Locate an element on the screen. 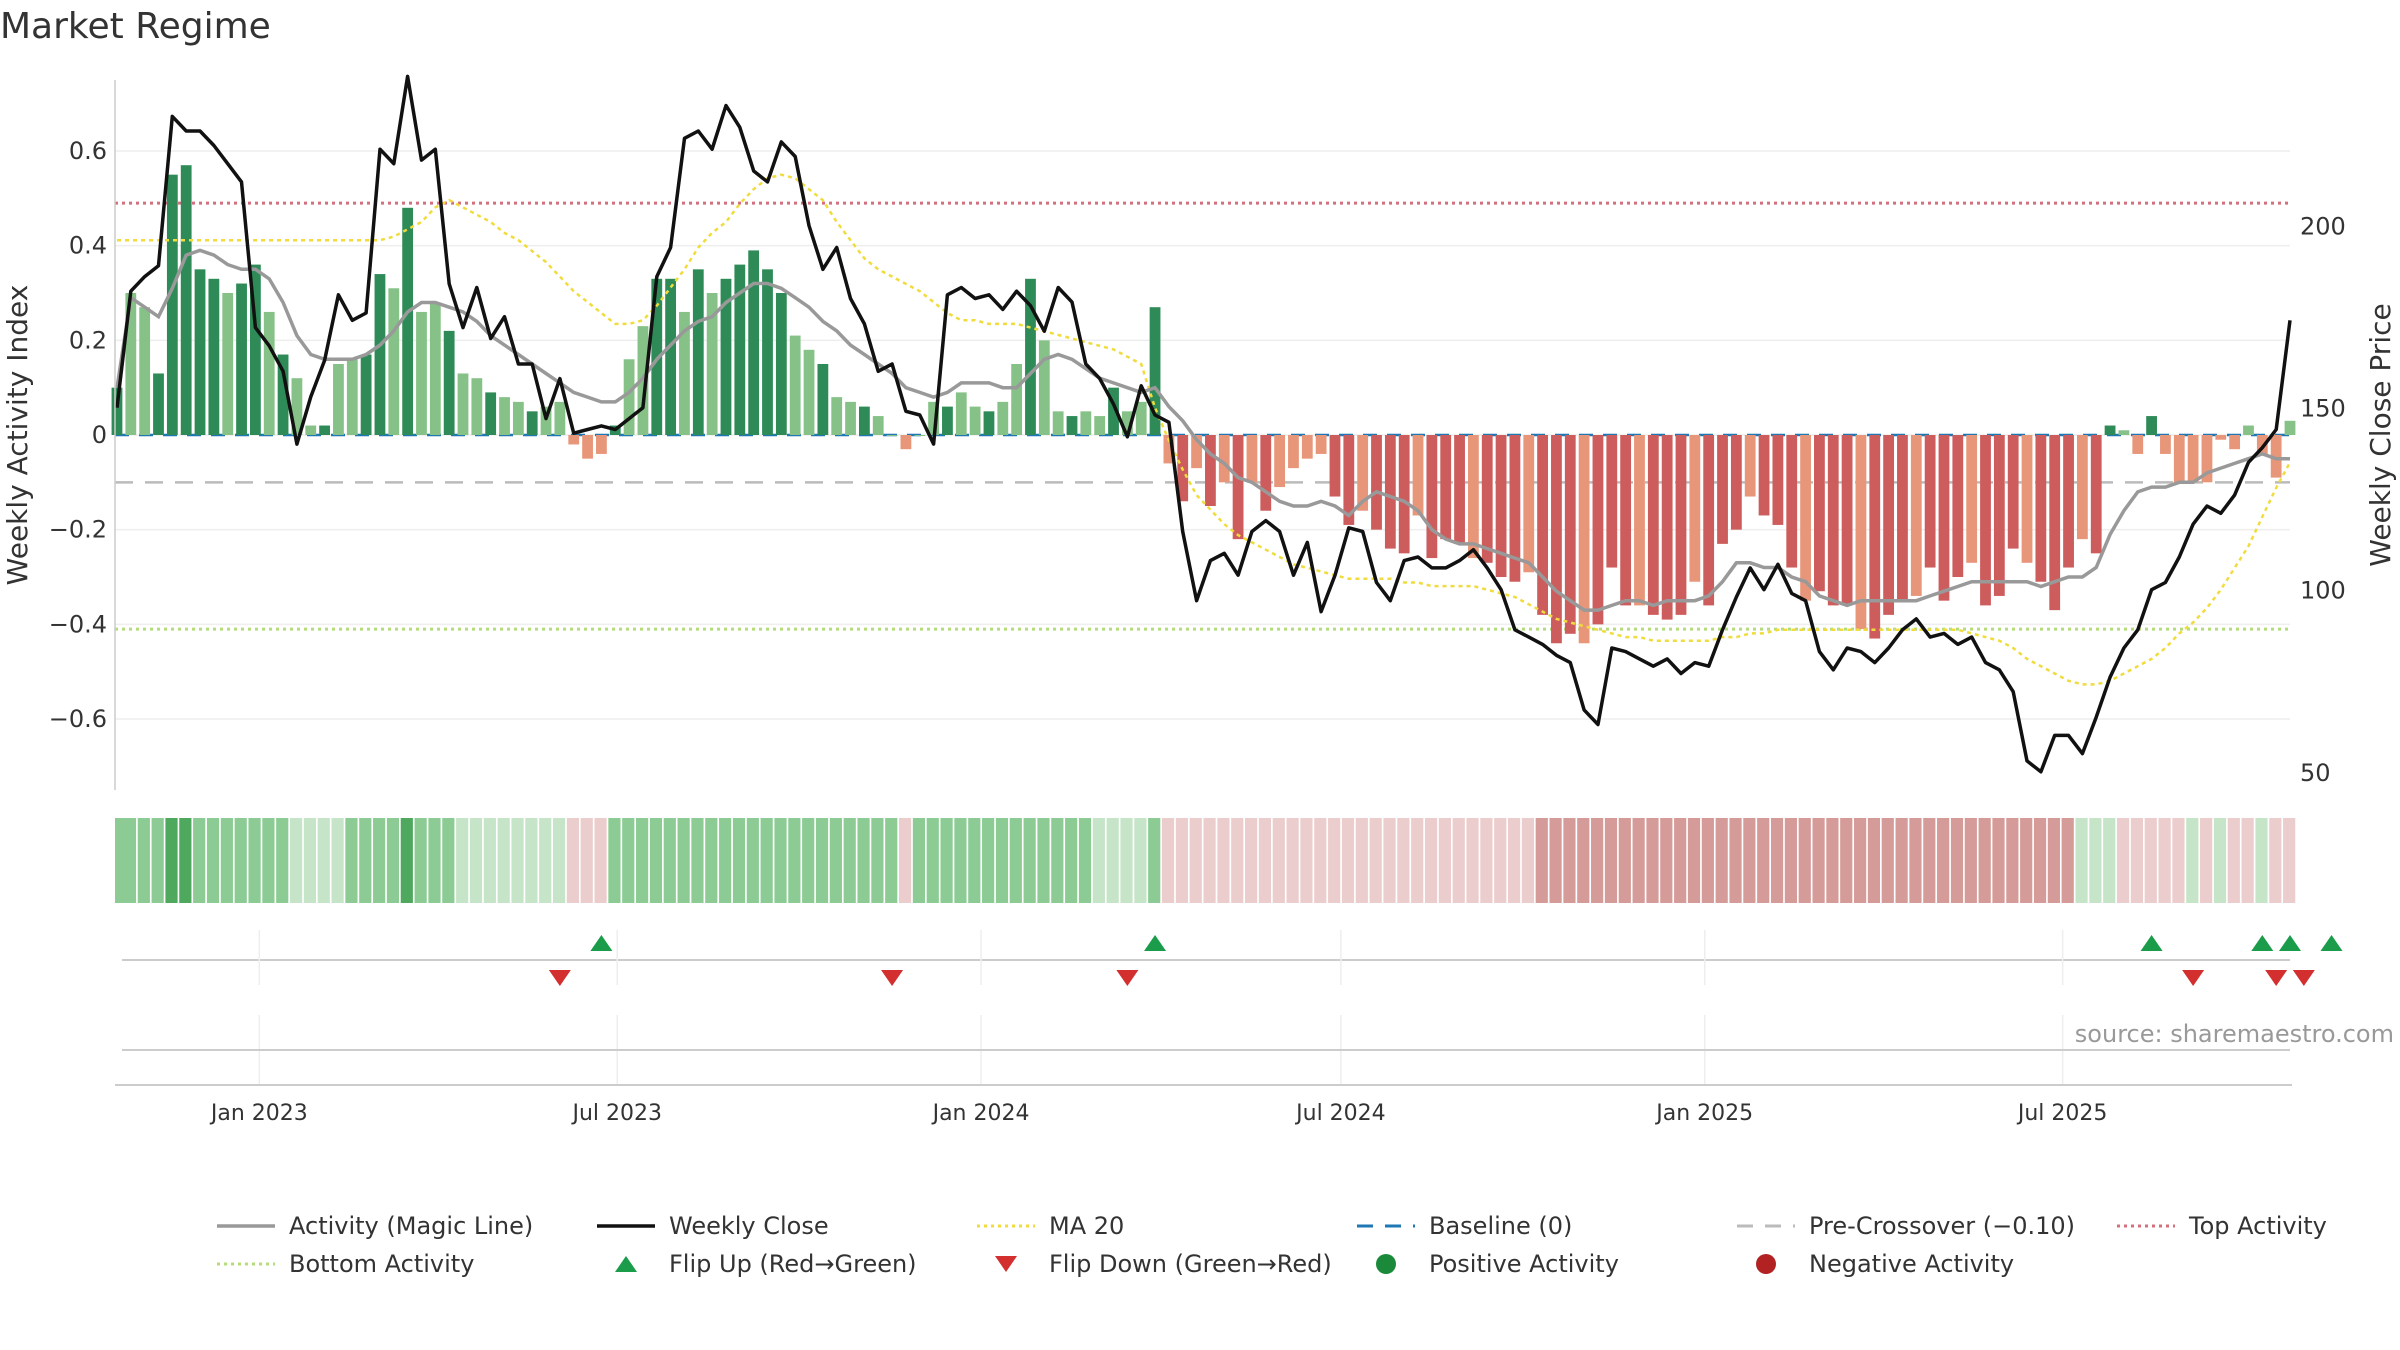  legend-label: Activity (Magic Line) is located at coordinates (411, 1226).